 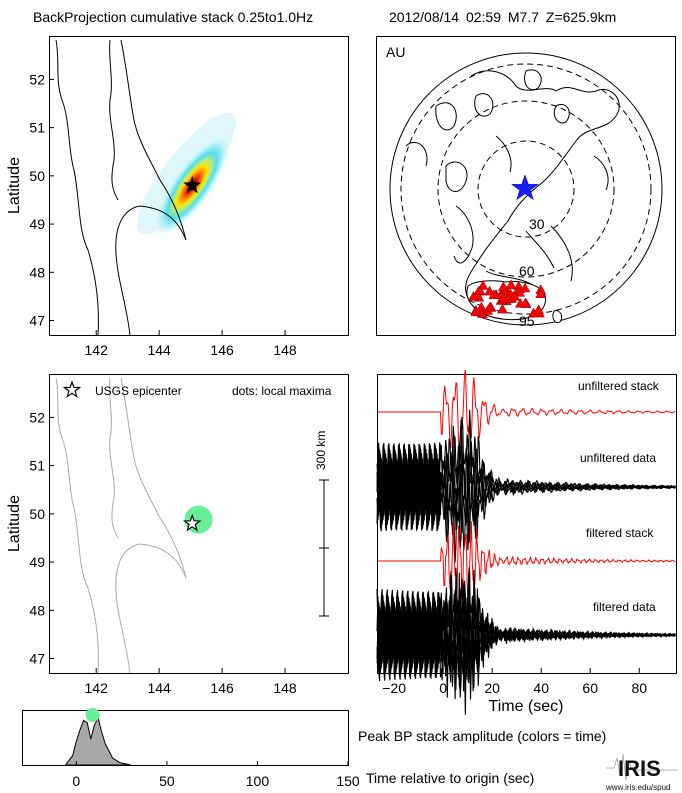 What do you see at coordinates (618, 458) in the screenshot?
I see `trace-label: unfiltered data` at bounding box center [618, 458].